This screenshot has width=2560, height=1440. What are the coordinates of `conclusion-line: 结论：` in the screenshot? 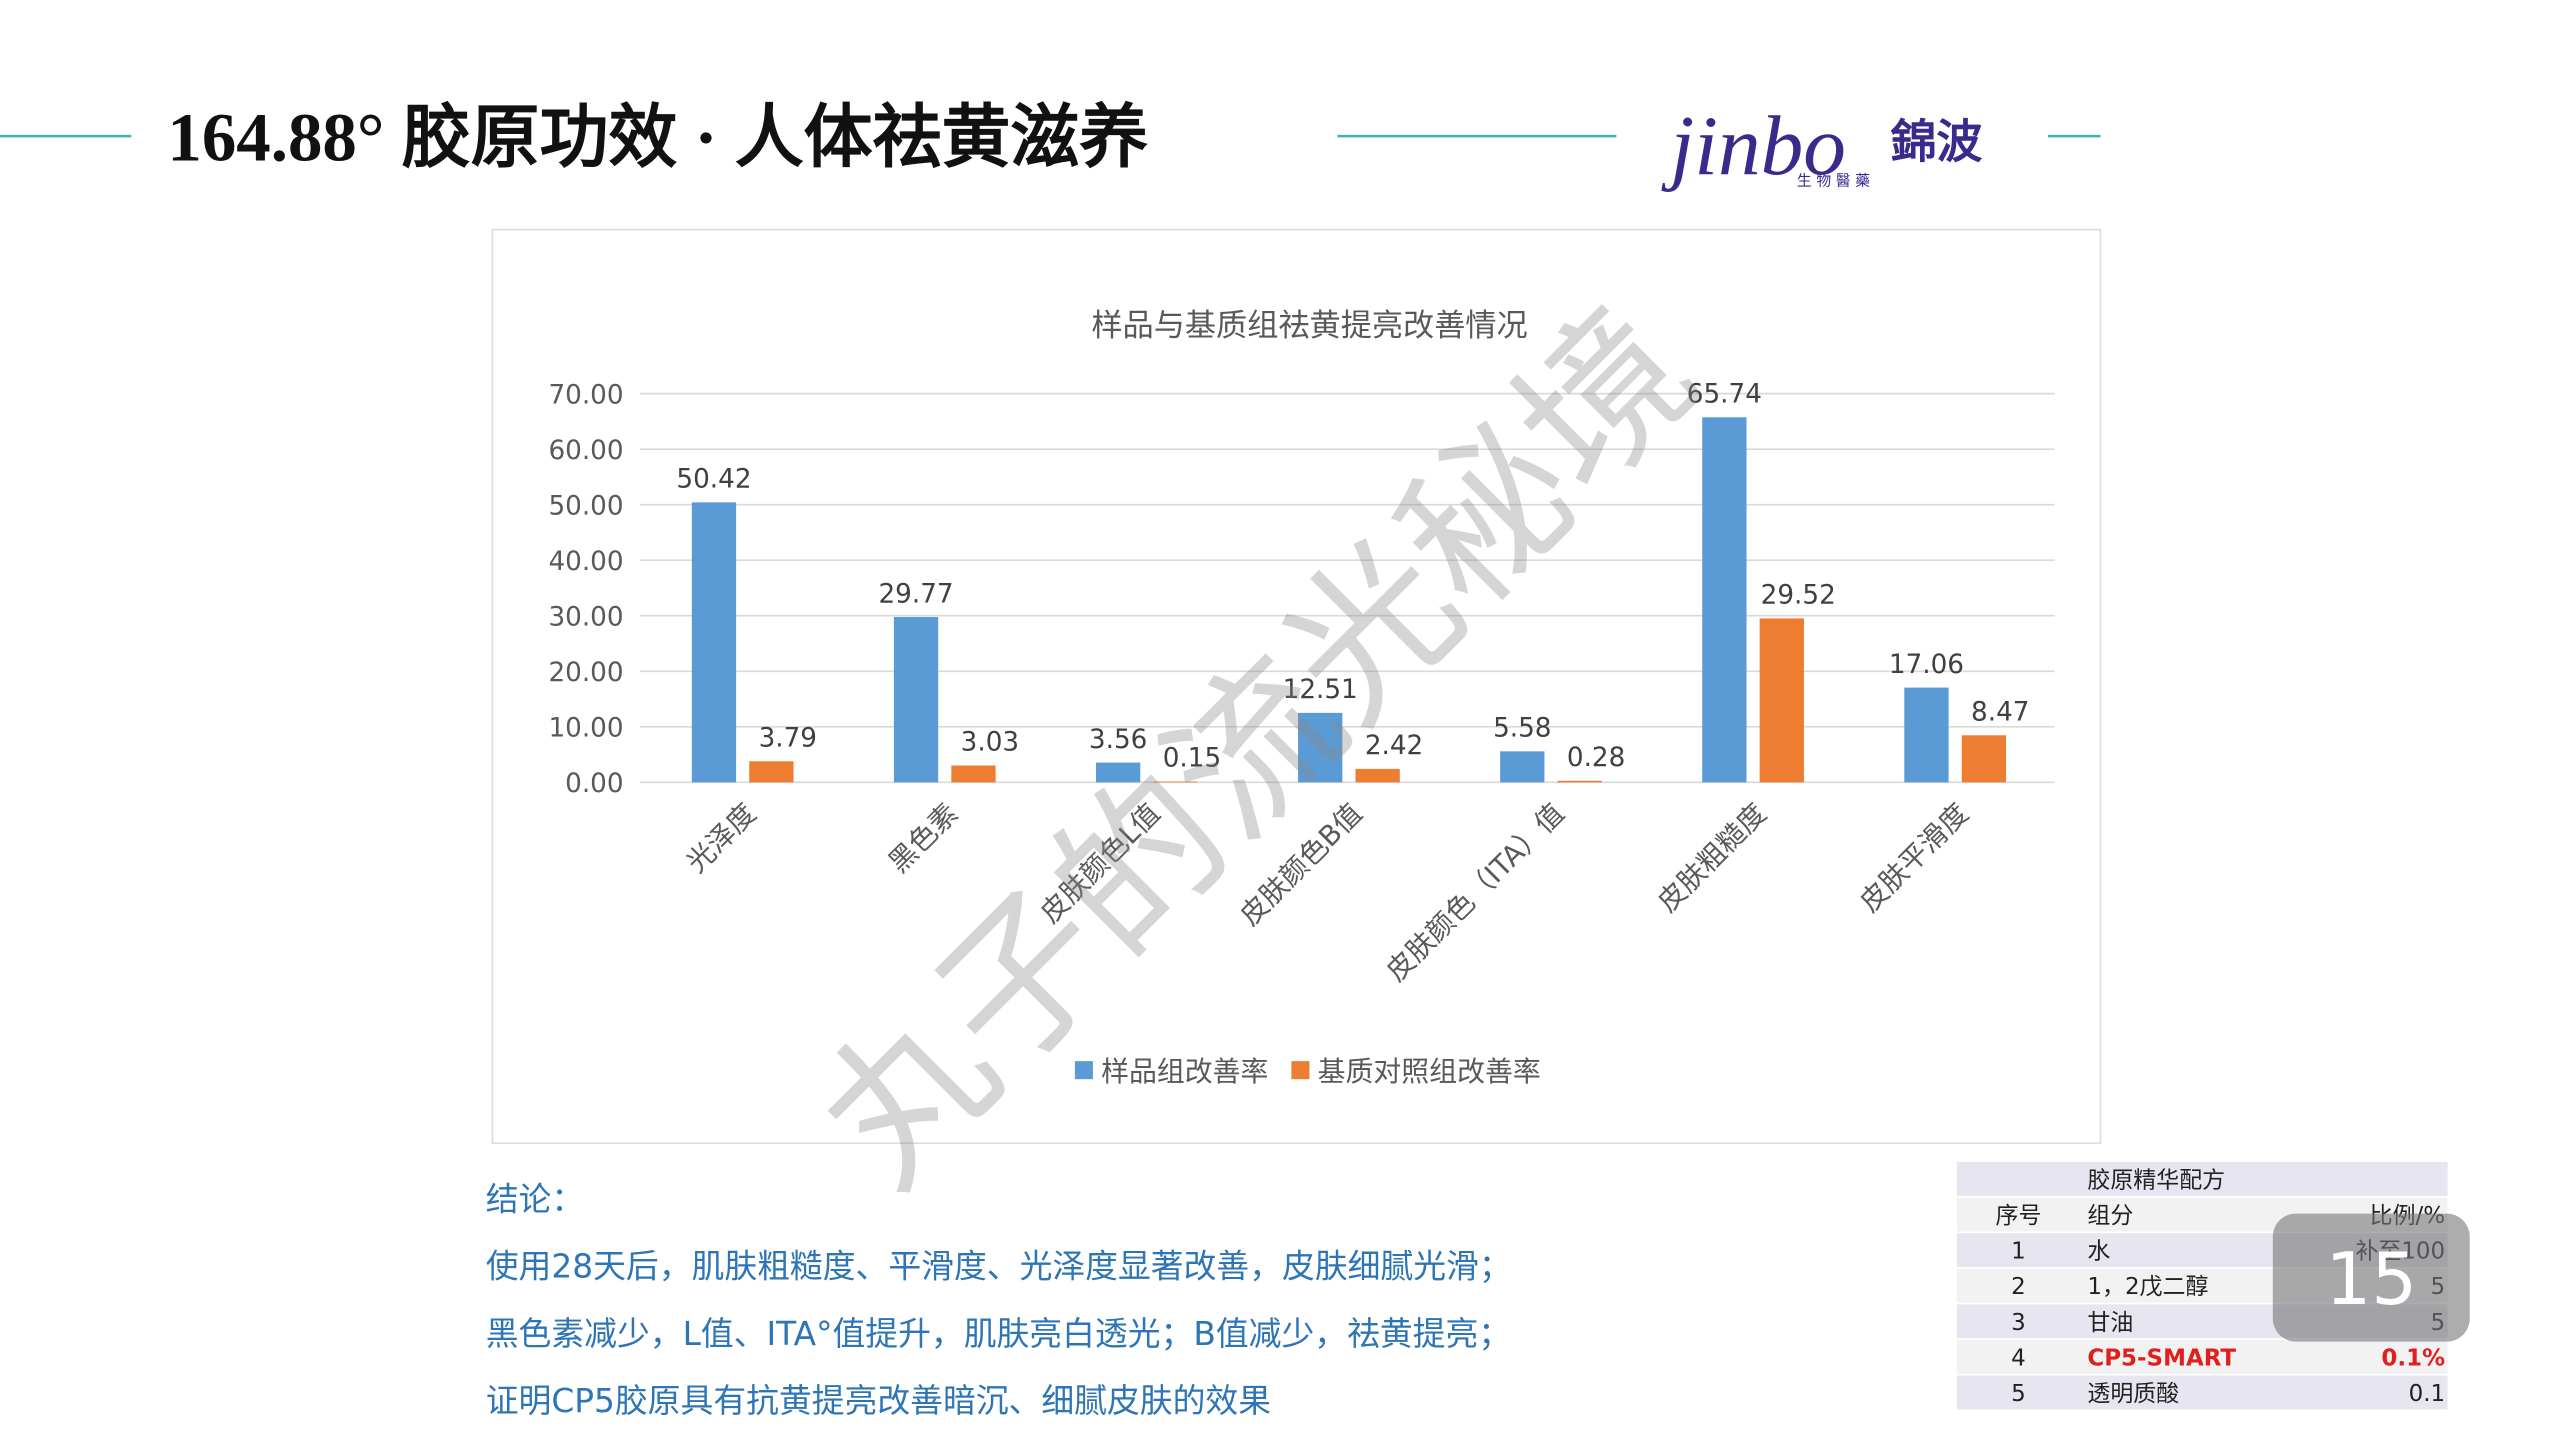 It's located at (535, 1199).